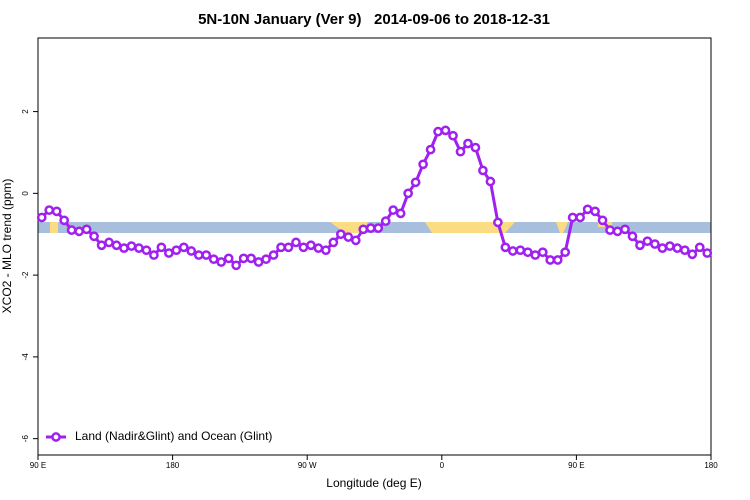  Describe the element at coordinates (25, 193) in the screenshot. I see `y-tick-label: 0` at that location.